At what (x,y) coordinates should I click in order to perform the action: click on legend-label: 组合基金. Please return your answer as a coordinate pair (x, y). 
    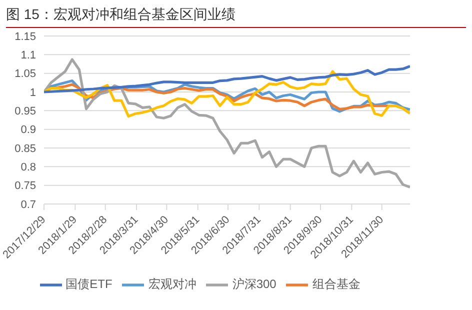
    Looking at the image, I should click on (336, 284).